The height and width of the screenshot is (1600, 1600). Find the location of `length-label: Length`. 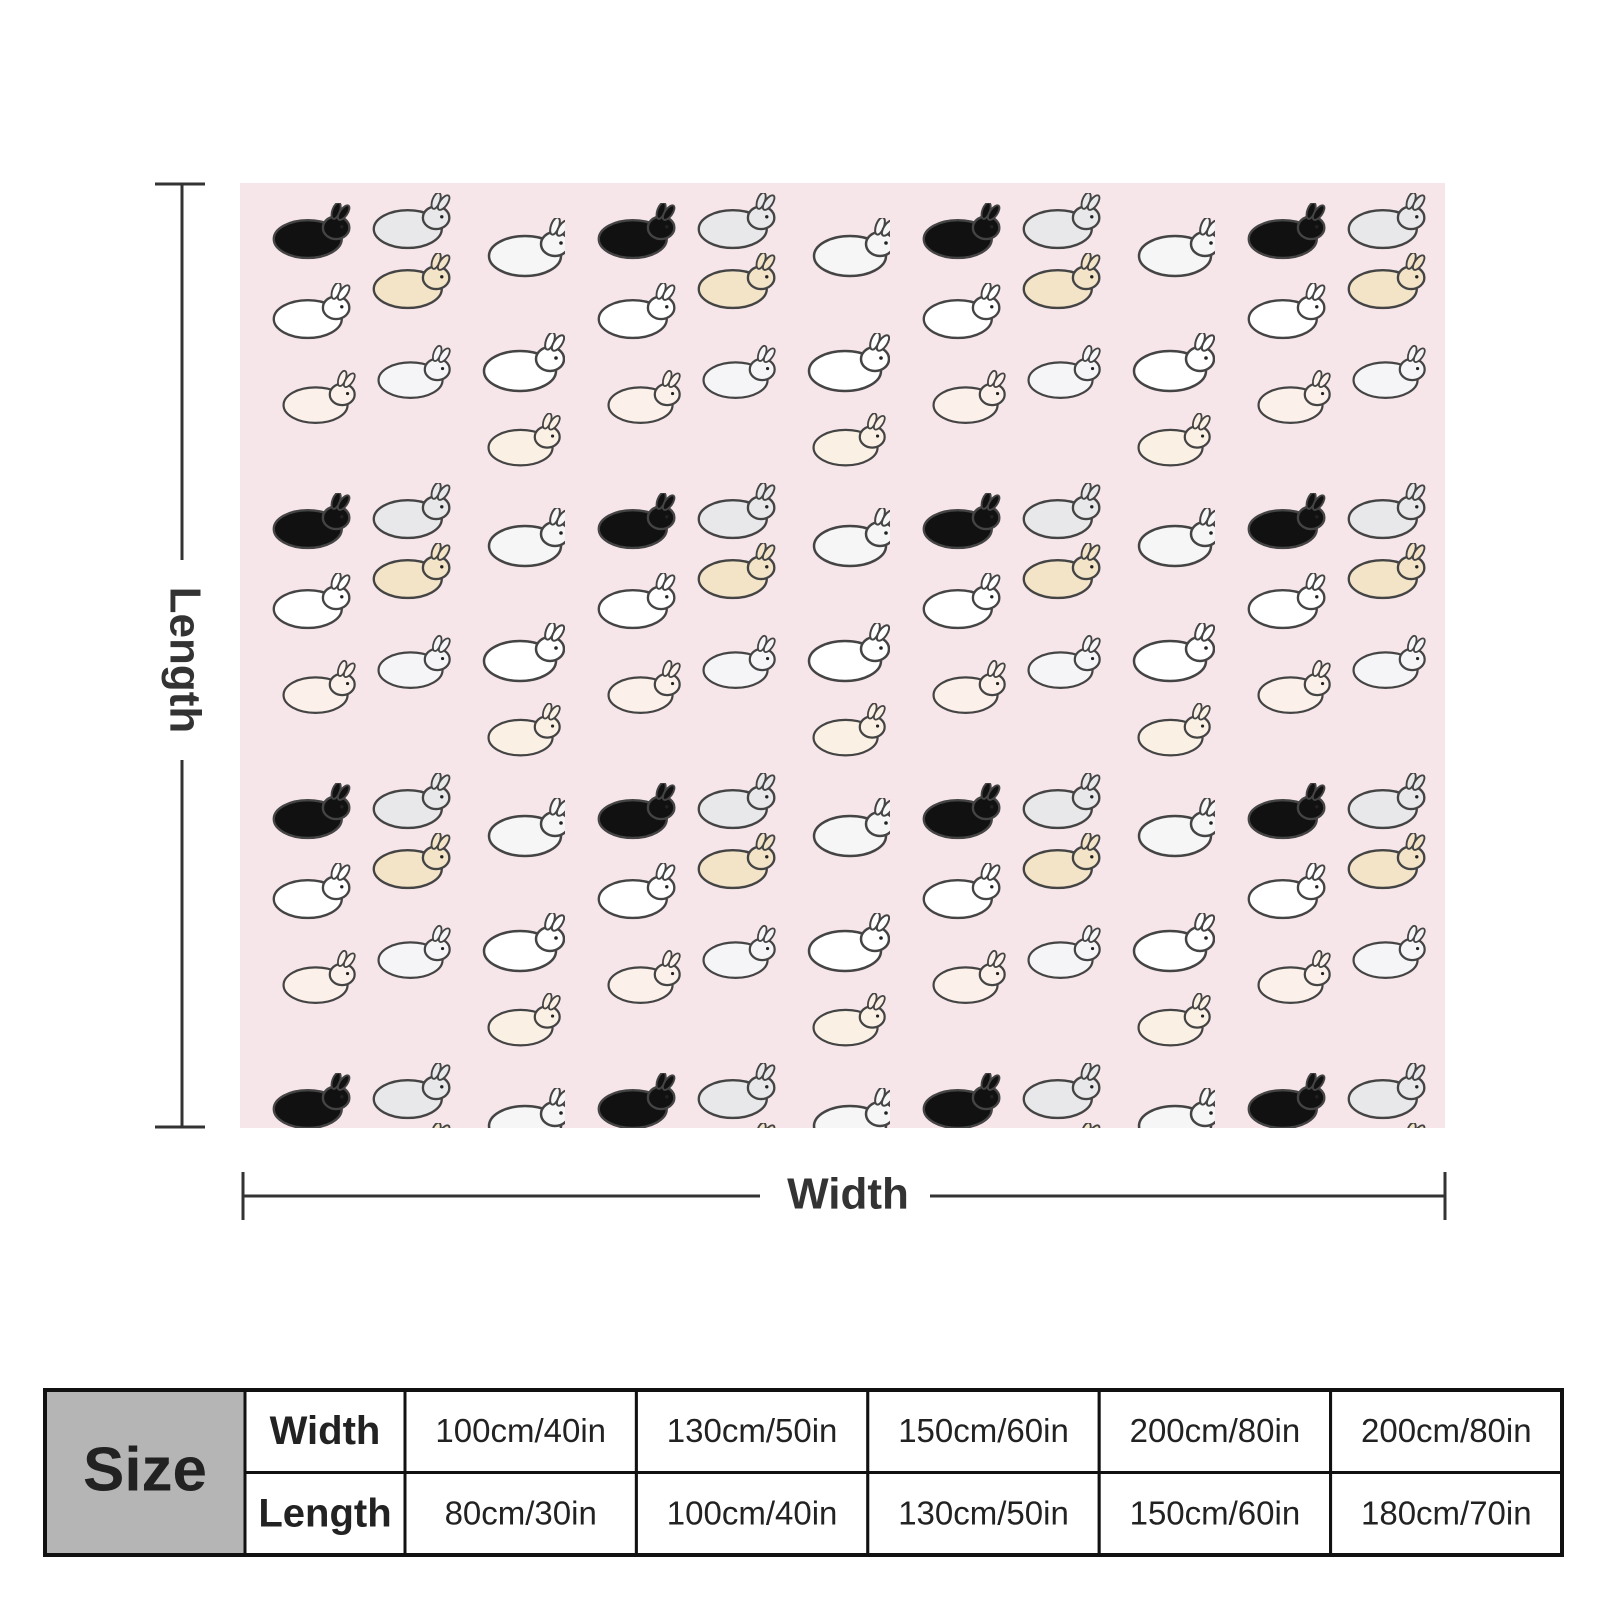

length-label: Length is located at coordinates (184, 660).